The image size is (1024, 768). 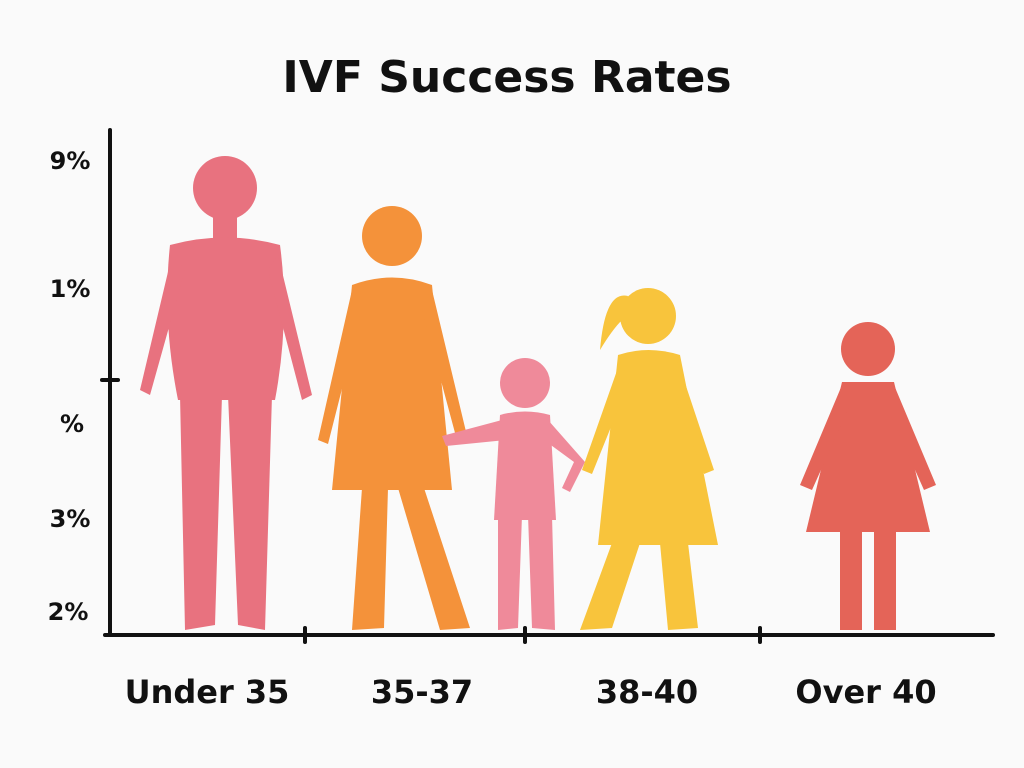 I want to click on y-axis-label: 2%, so click(x=68, y=612).